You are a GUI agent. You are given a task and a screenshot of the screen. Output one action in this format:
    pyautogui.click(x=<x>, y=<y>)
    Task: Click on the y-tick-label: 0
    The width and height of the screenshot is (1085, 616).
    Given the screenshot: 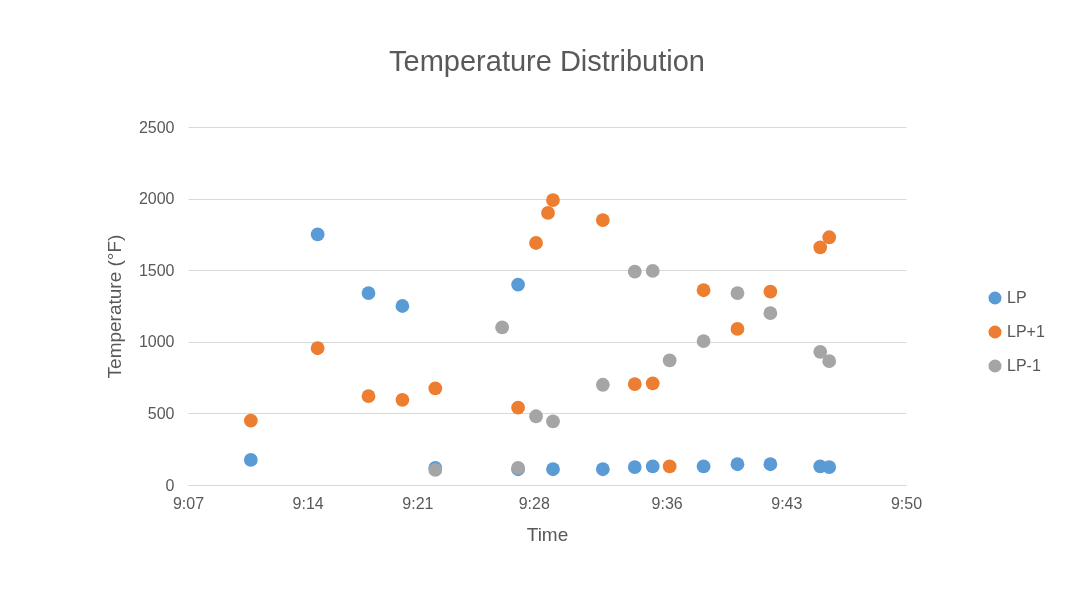 What is the action you would take?
    pyautogui.click(x=170, y=485)
    